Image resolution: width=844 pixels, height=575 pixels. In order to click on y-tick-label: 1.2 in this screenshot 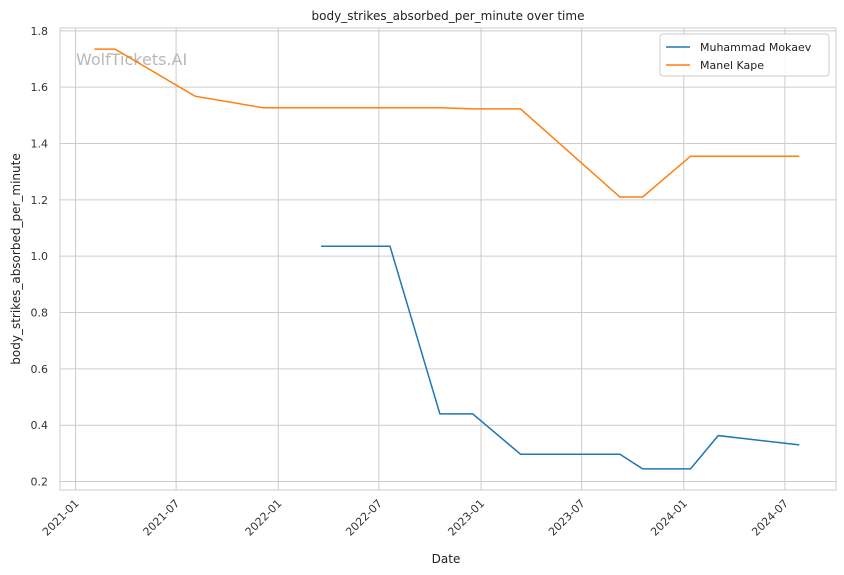, I will do `click(40, 200)`.